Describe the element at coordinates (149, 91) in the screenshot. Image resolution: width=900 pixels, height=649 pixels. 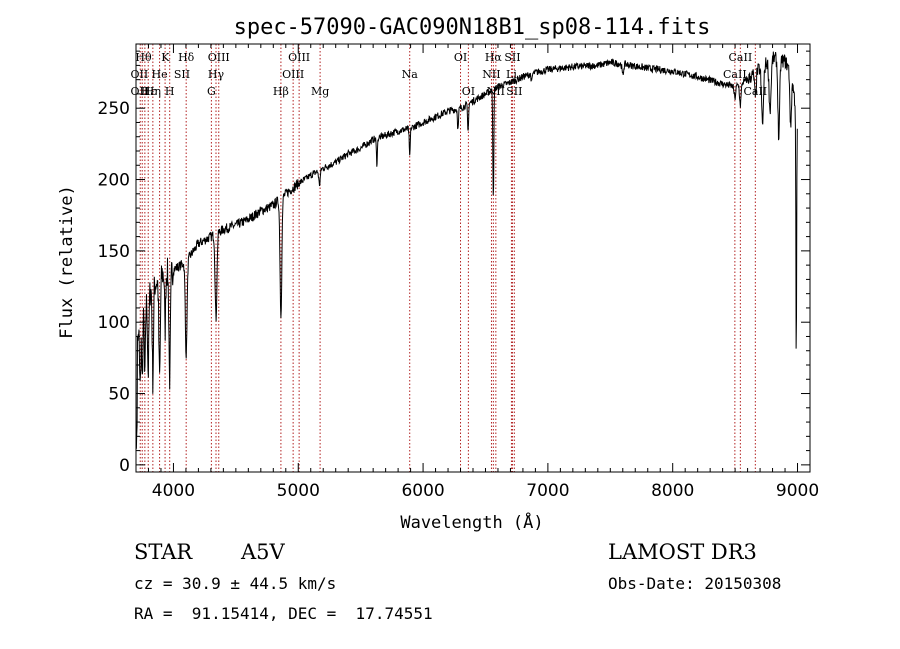
I see `line-label: Hε` at that location.